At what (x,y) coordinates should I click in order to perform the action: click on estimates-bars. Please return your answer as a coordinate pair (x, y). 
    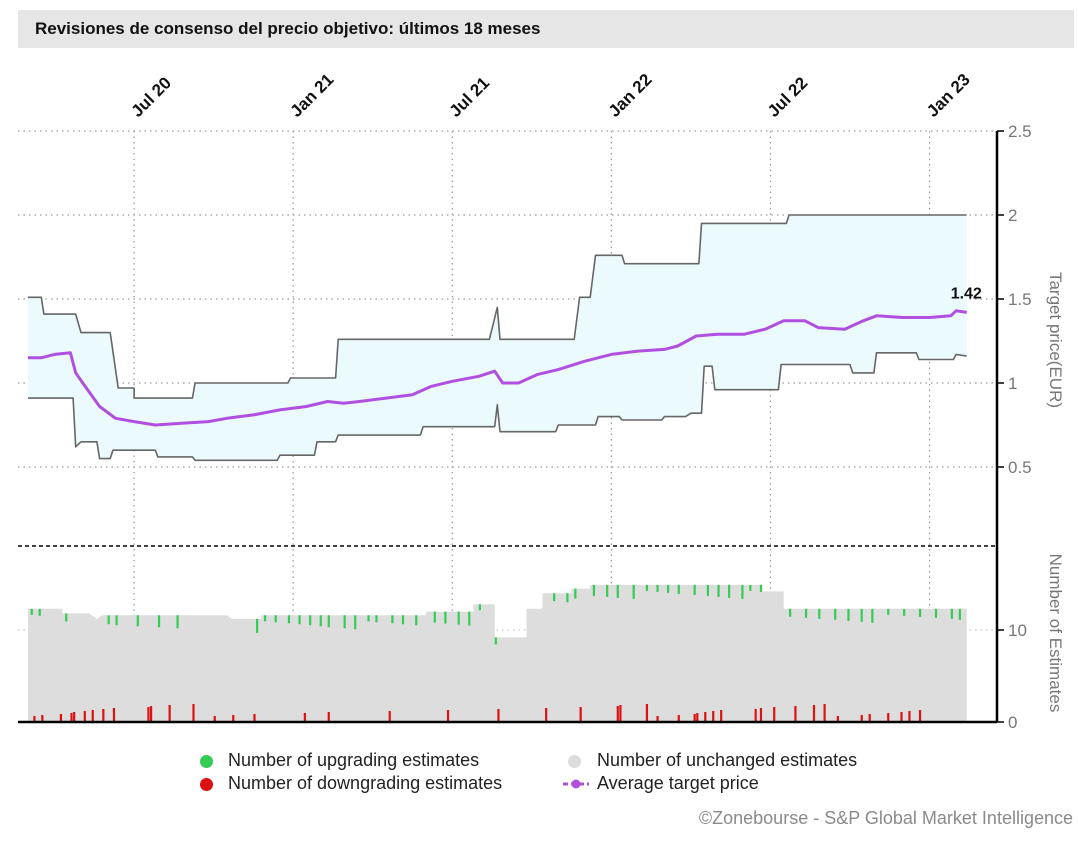
    Looking at the image, I should click on (497, 653).